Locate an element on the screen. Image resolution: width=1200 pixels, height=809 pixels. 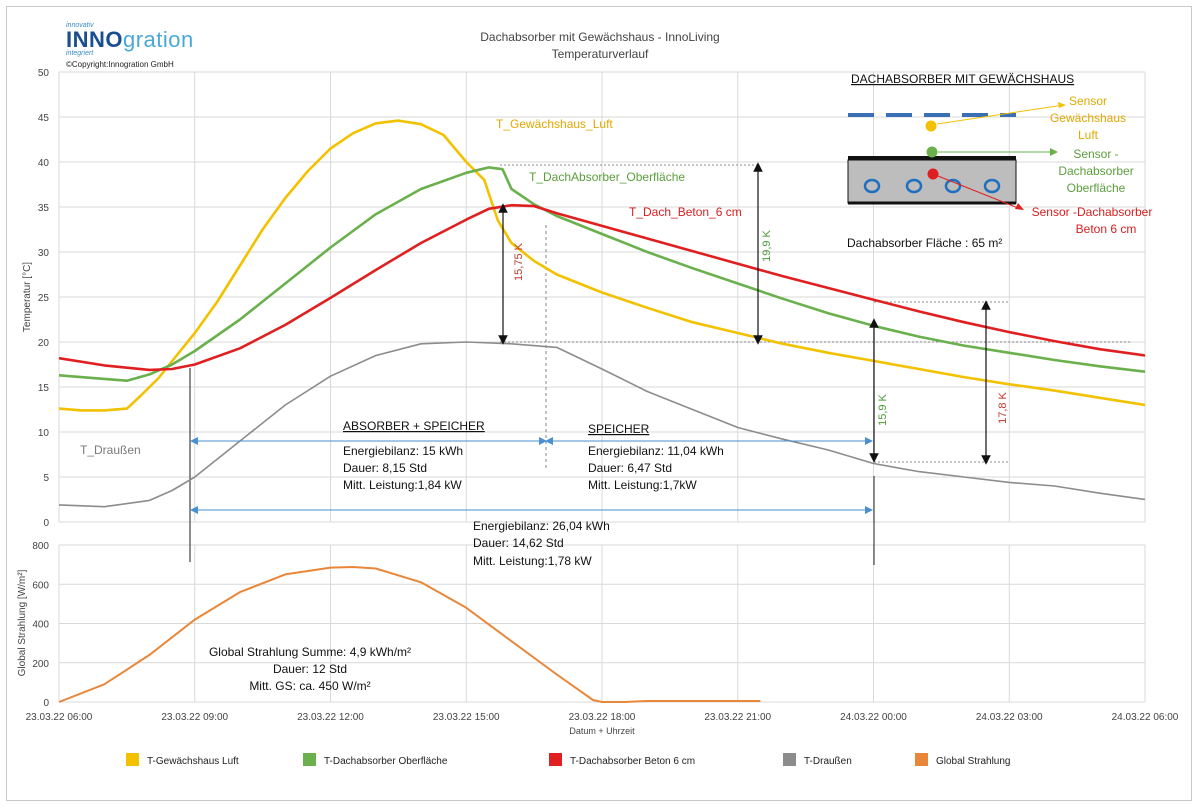
x-tick-label: 23.03.22 18:00 is located at coordinates (602, 717).